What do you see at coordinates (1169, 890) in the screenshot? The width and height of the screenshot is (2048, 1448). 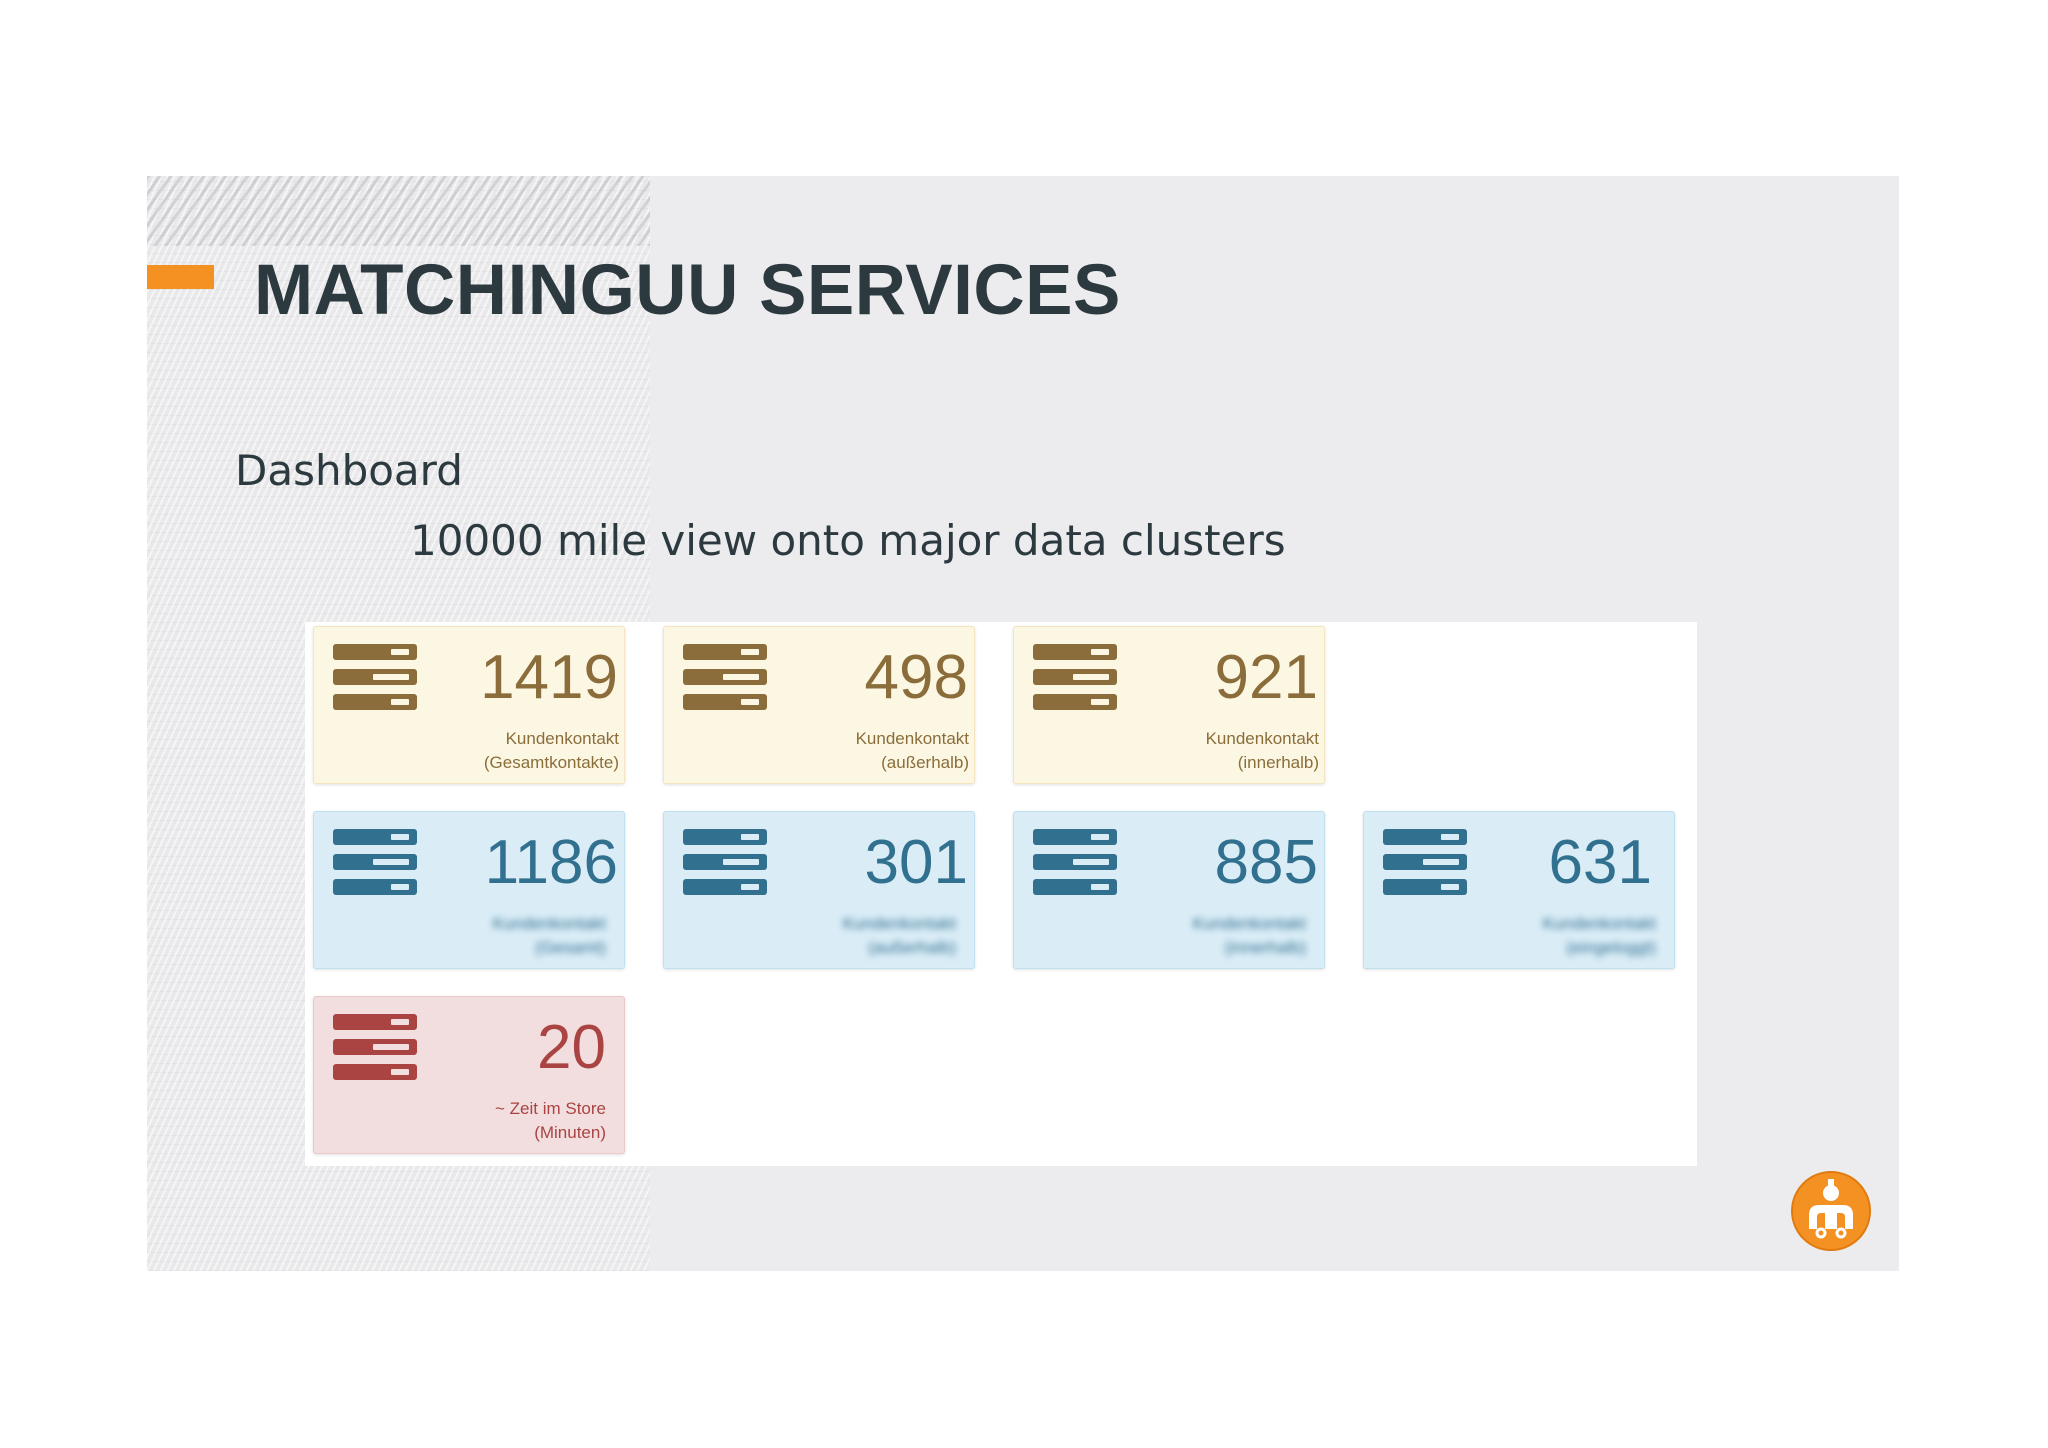 I see `stat-card: 885 Kundenkontakt (innerhalb)` at bounding box center [1169, 890].